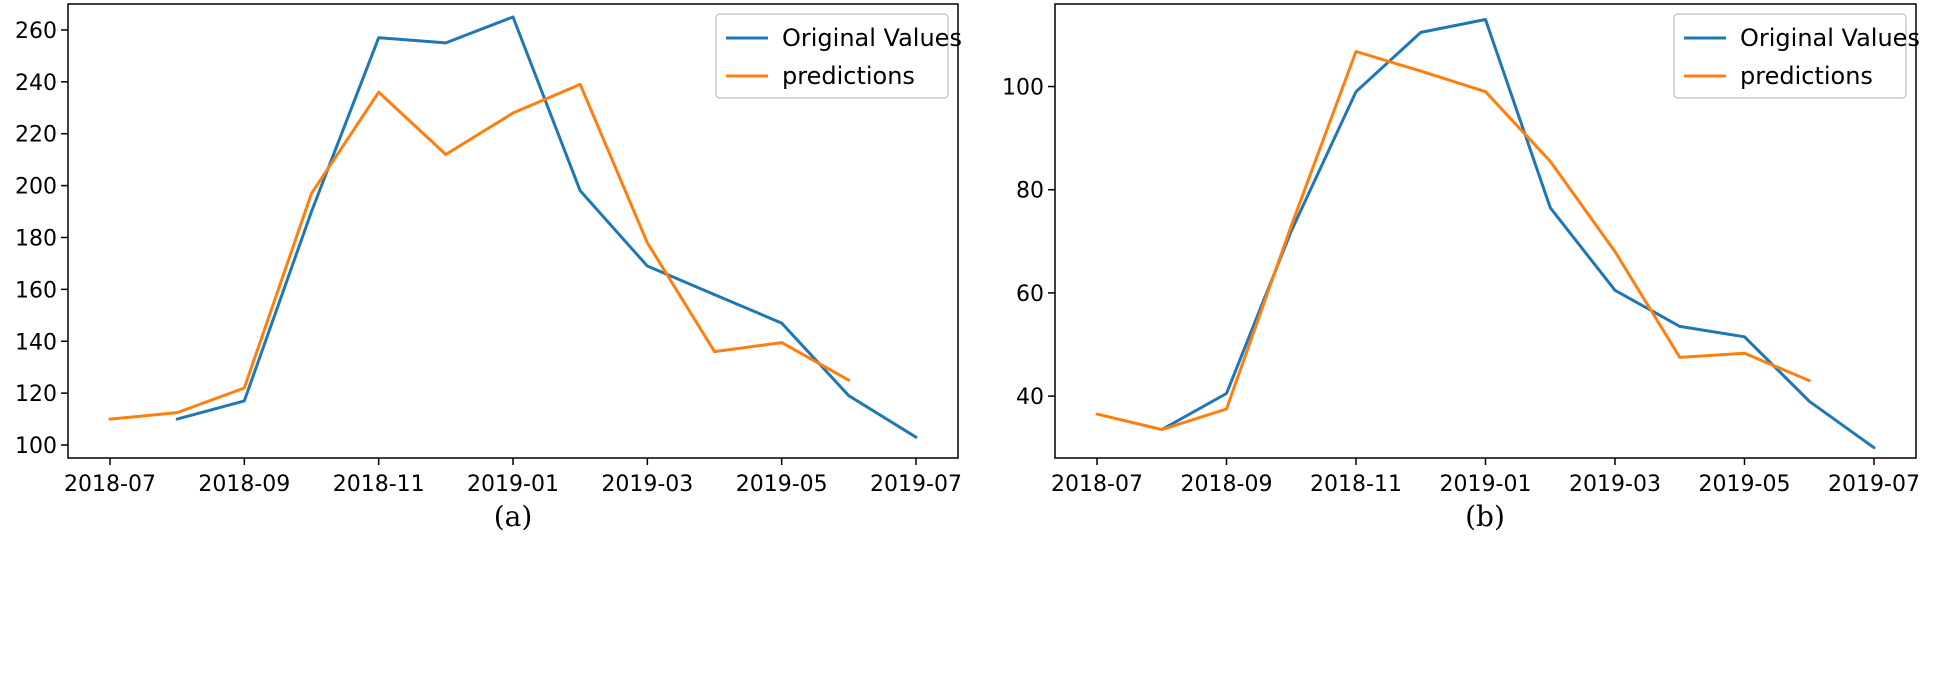  What do you see at coordinates (36, 394) in the screenshot?
I see `y-tick-label: 120` at bounding box center [36, 394].